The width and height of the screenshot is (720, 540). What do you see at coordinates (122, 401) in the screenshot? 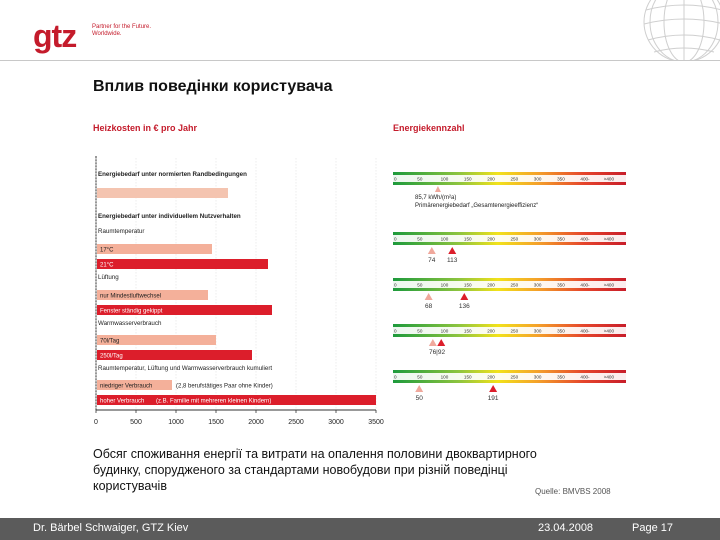
I see `bar-label: hoher Verbrauch` at bounding box center [122, 401].